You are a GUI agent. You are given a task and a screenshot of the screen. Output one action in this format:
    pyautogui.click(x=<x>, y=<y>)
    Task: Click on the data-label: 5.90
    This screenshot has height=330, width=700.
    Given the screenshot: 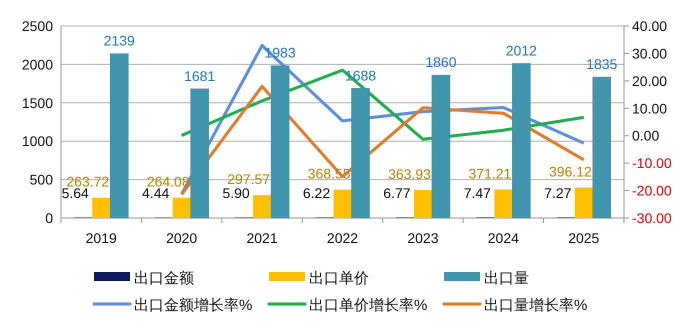 What is the action you would take?
    pyautogui.click(x=236, y=193)
    